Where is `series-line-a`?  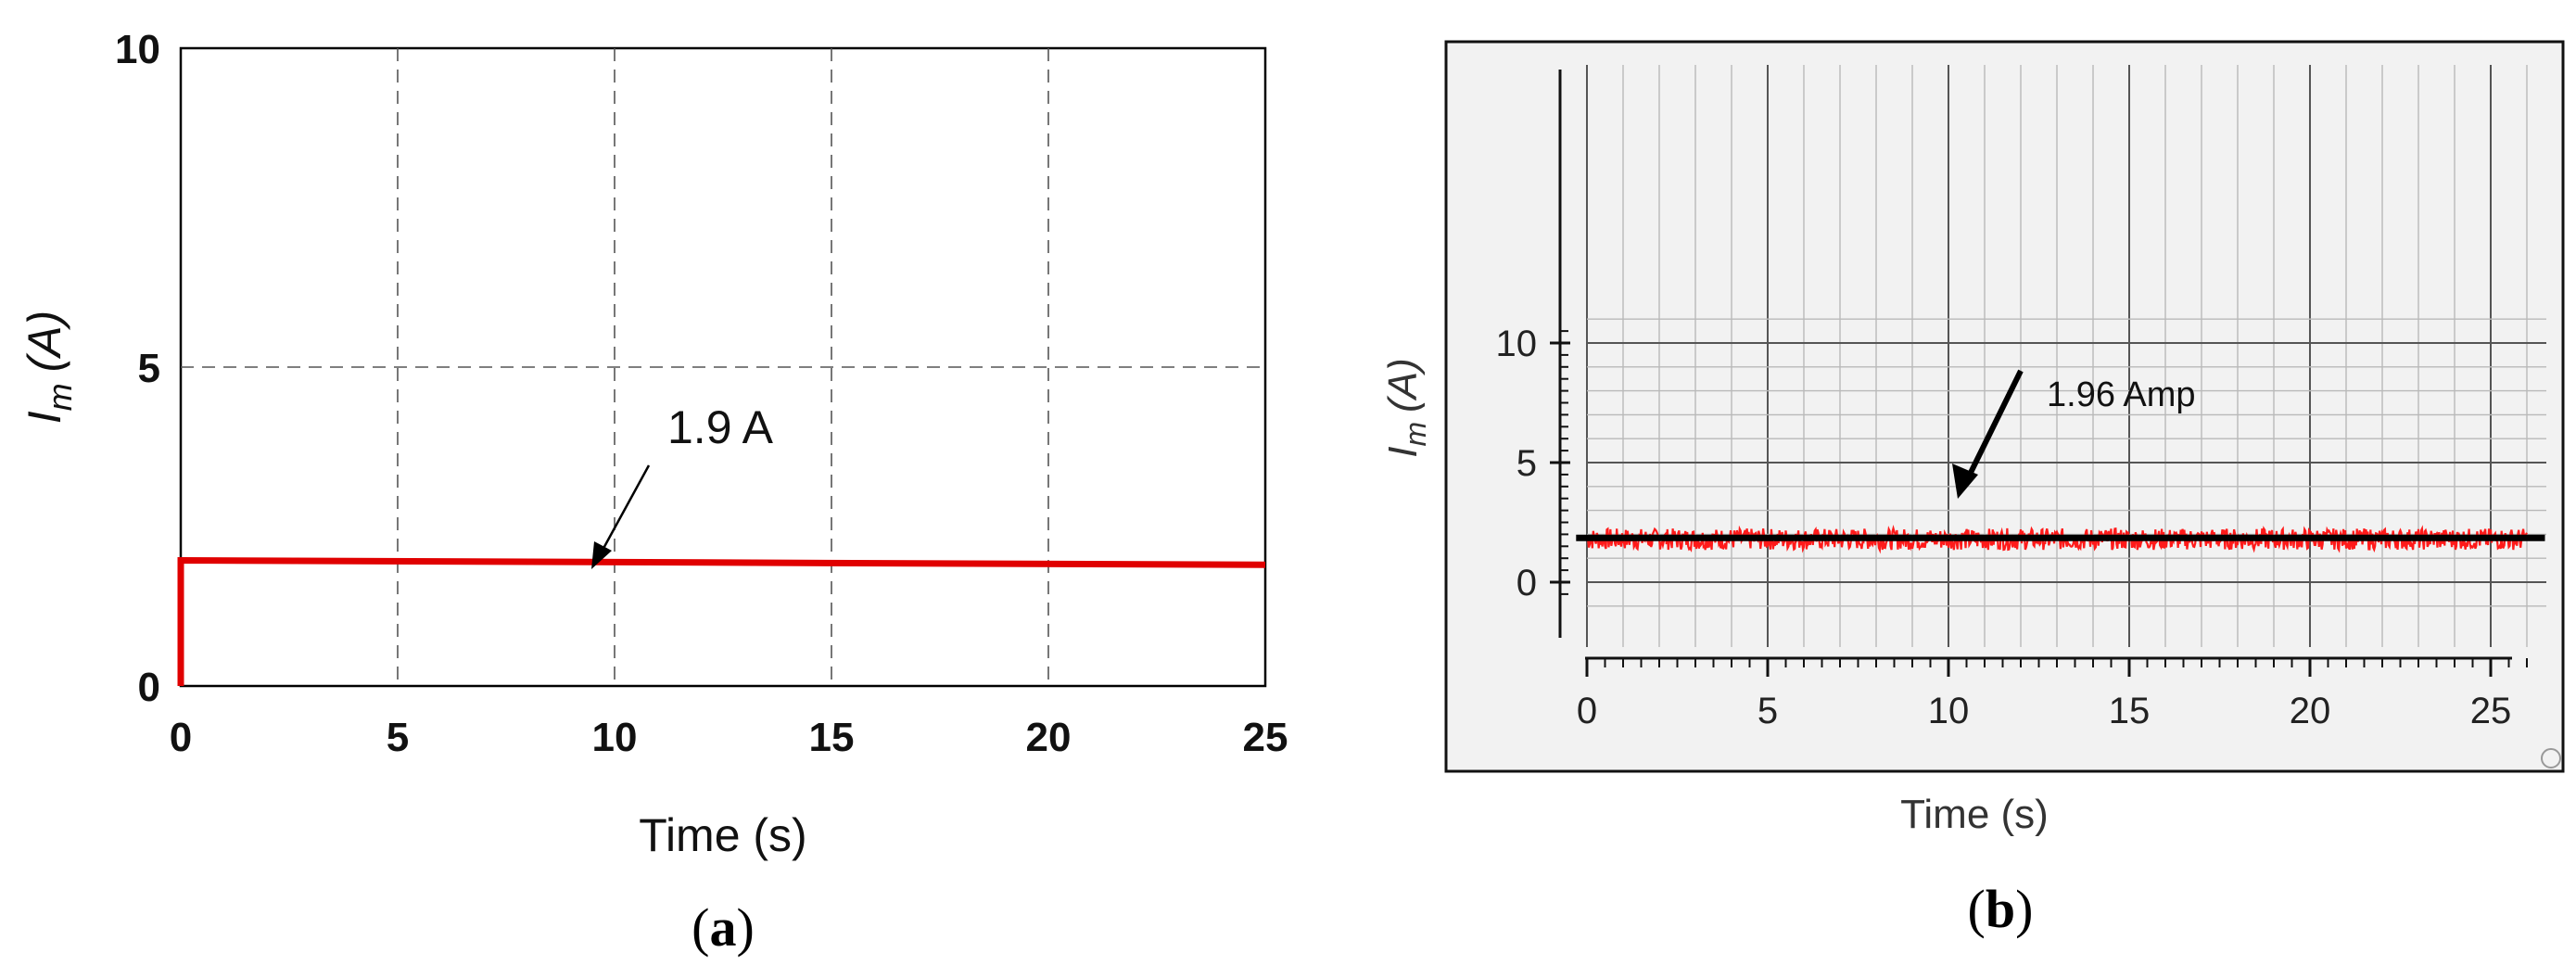 series-line-a is located at coordinates (721, 621).